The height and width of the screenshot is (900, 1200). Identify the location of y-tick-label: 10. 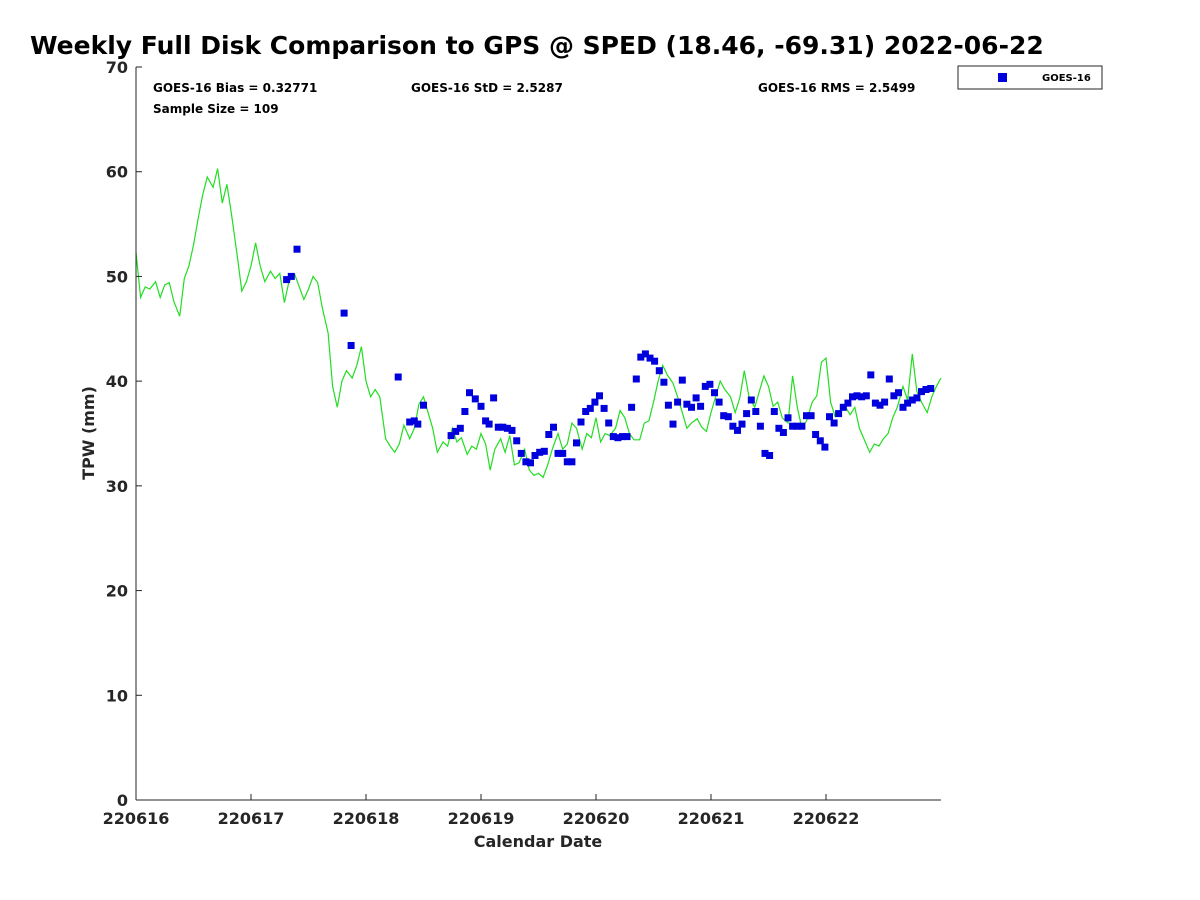
(117, 695).